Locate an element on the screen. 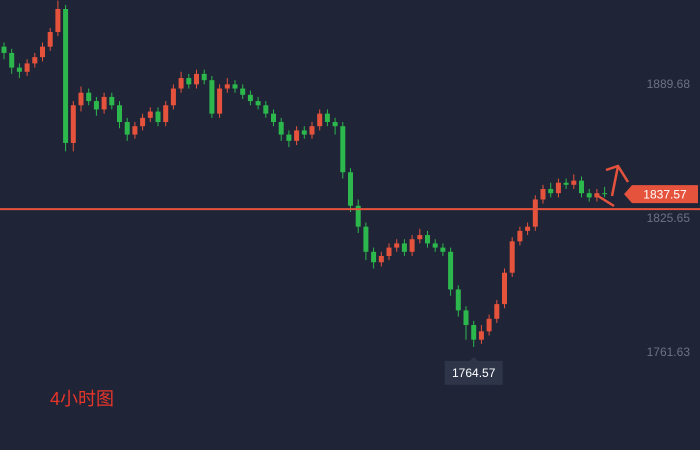 This screenshot has height=450, width=700. drawn-arrows is located at coordinates (613, 186).